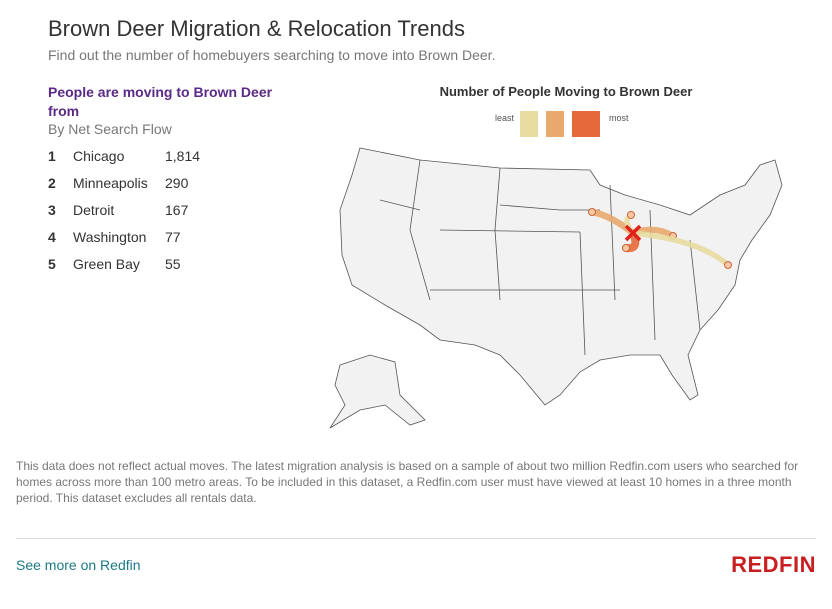  What do you see at coordinates (52, 237) in the screenshot?
I see `rank: 4` at bounding box center [52, 237].